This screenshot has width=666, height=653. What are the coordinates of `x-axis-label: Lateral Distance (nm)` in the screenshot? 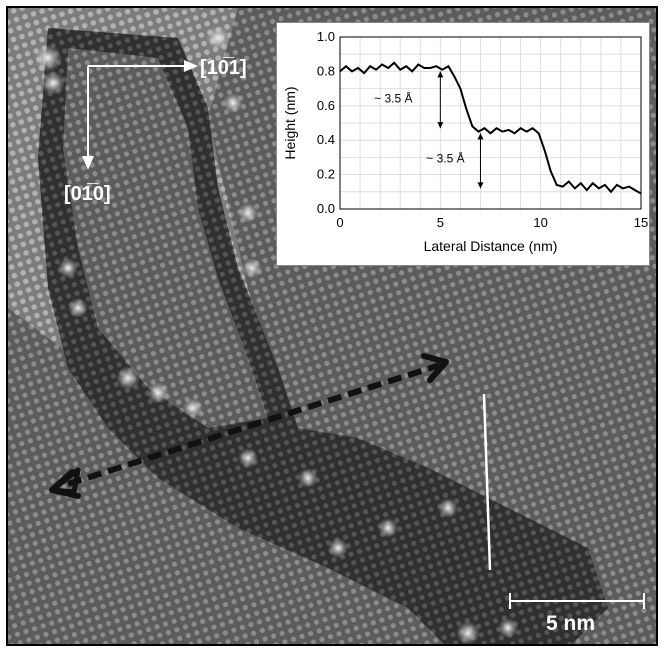 It's located at (491, 246).